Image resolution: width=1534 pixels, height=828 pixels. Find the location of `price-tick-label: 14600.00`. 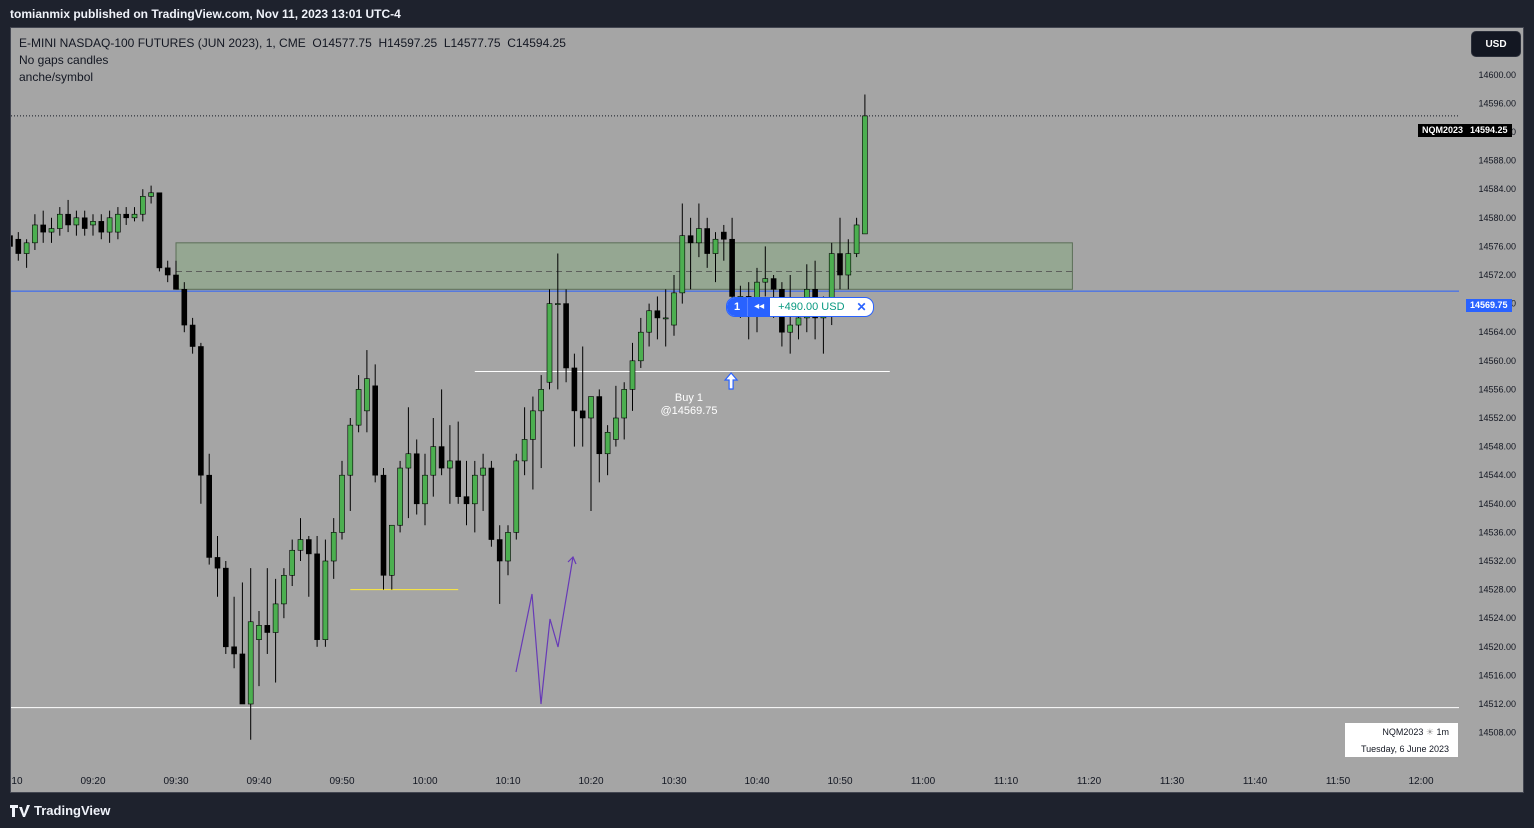

price-tick-label: 14600.00 is located at coordinates (1497, 75).